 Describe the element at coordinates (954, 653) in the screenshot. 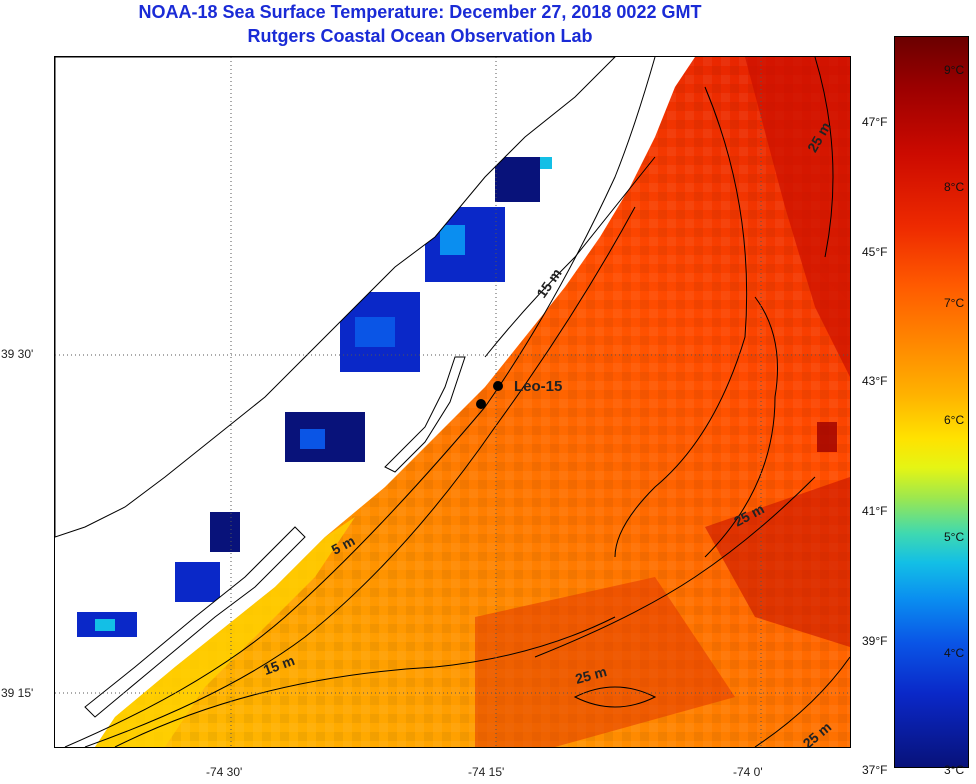

I see `cb-celsius-4: 4°C` at that location.